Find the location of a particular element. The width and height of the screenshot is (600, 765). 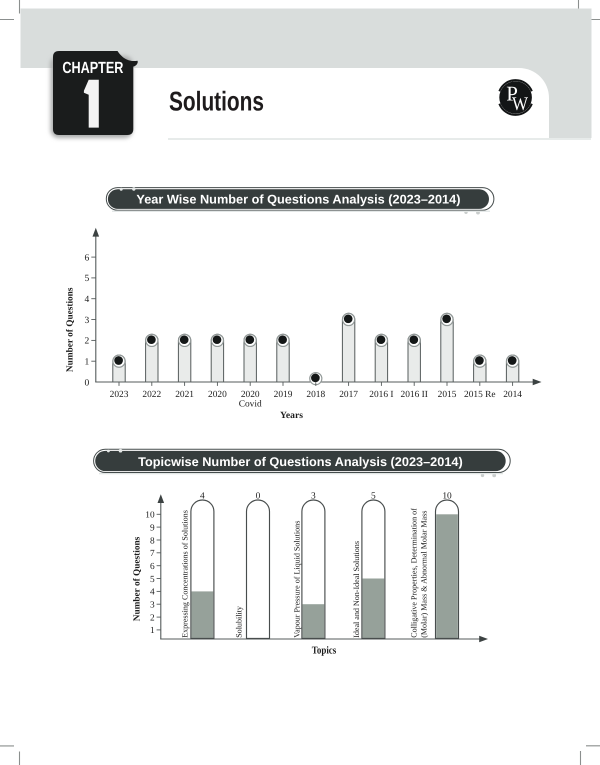

svg-text: Solubility is located at coordinates (239, 622).